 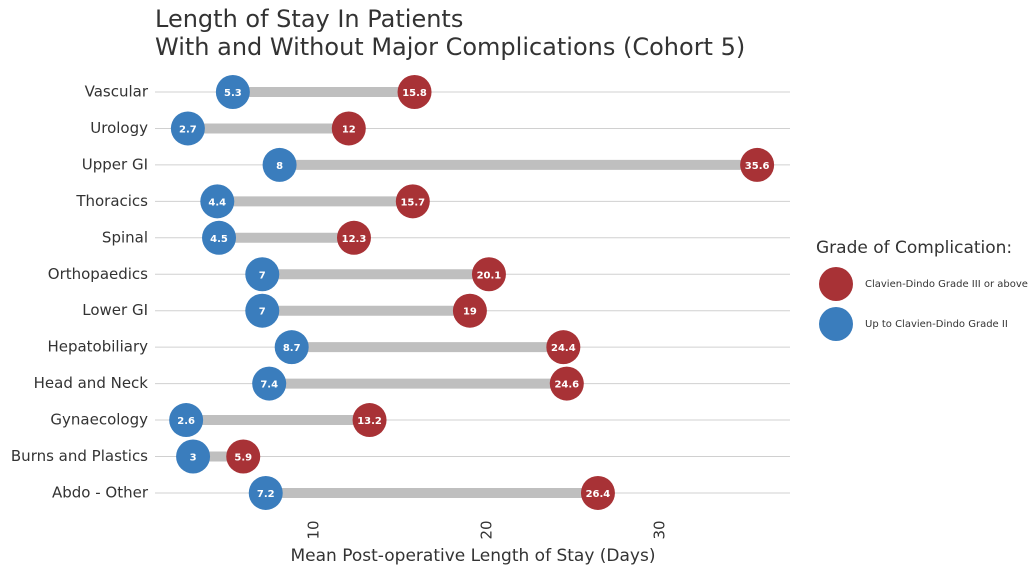 I want to click on category-label: Abdo - Other, so click(x=100, y=492).